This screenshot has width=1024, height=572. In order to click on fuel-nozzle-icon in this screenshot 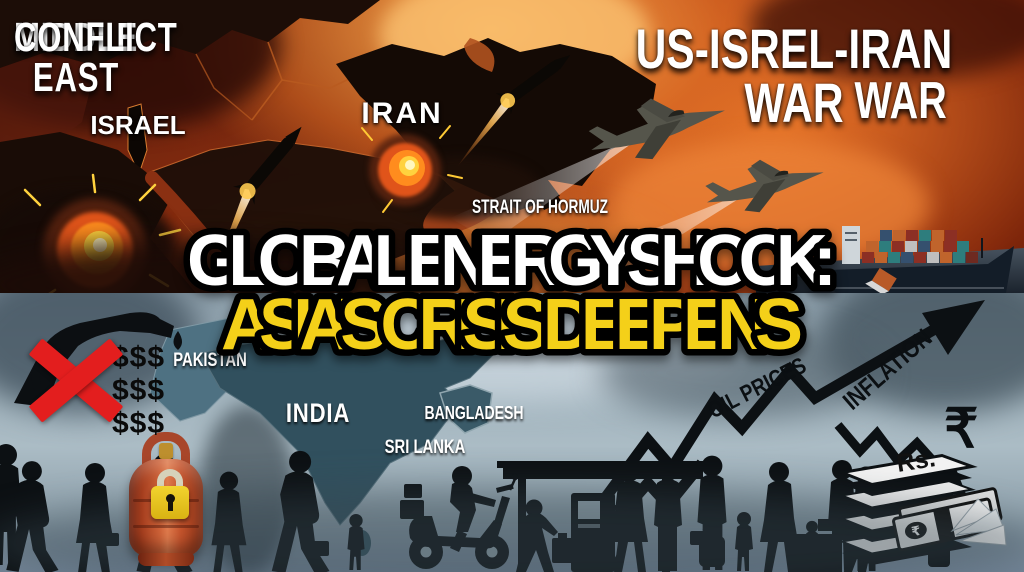, I will do `click(98, 359)`.